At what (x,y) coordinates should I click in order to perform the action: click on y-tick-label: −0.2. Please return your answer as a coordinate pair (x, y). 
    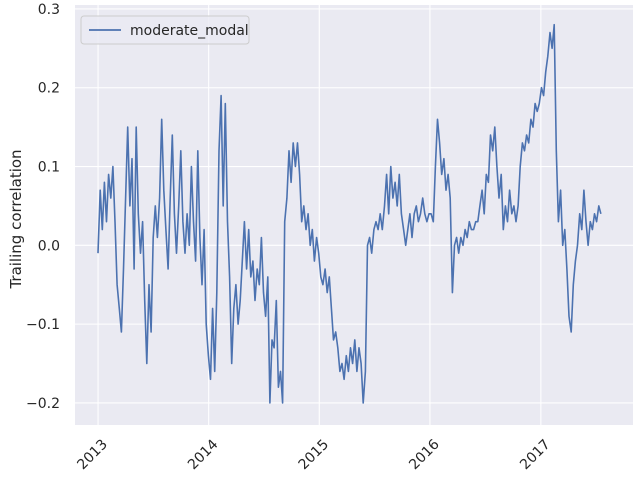
    Looking at the image, I should click on (43, 404).